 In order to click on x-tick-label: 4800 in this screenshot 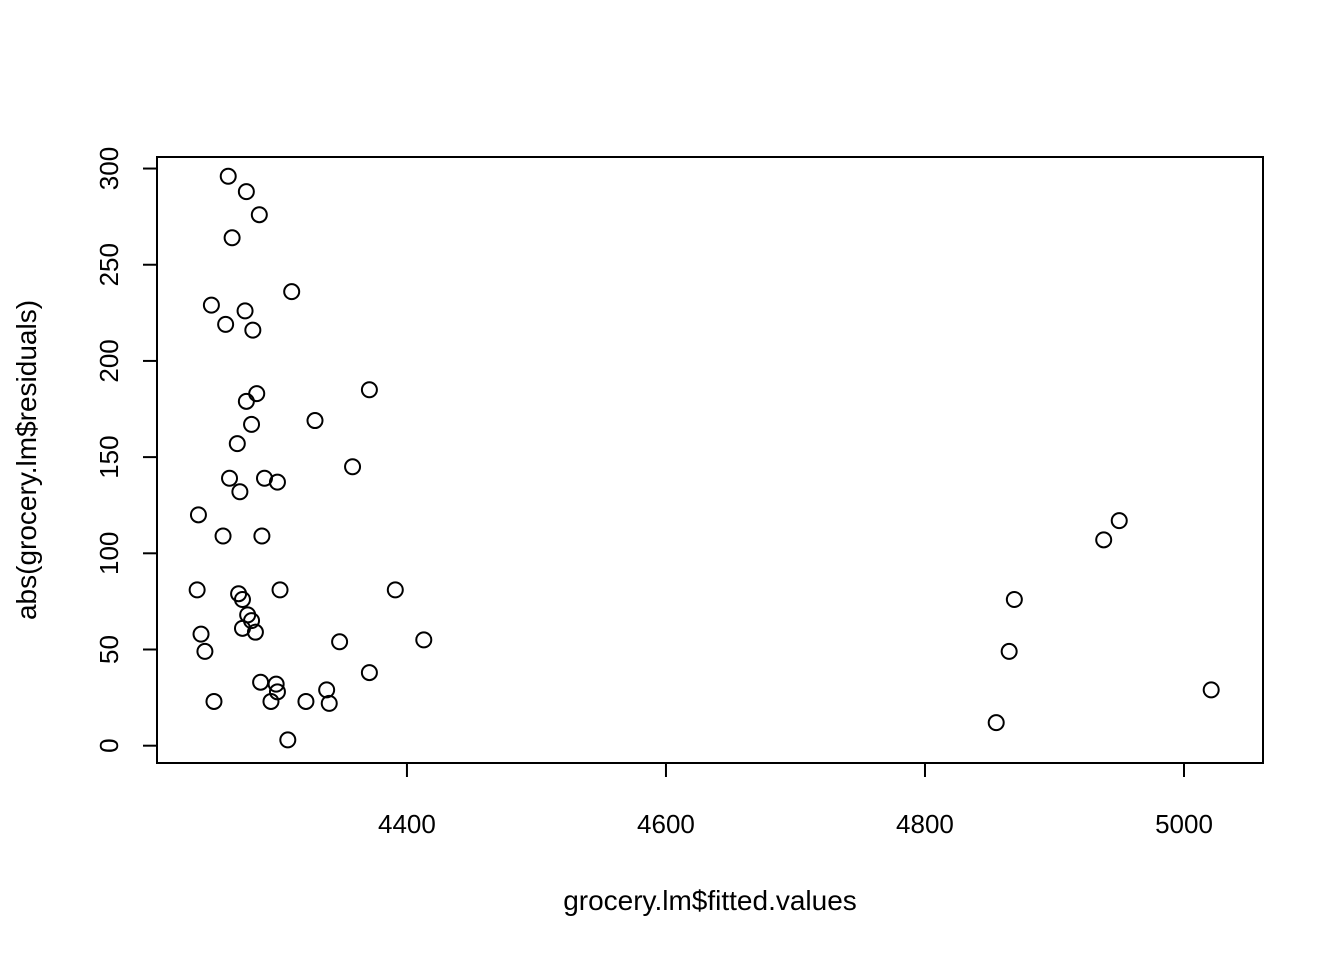, I will do `click(925, 824)`.